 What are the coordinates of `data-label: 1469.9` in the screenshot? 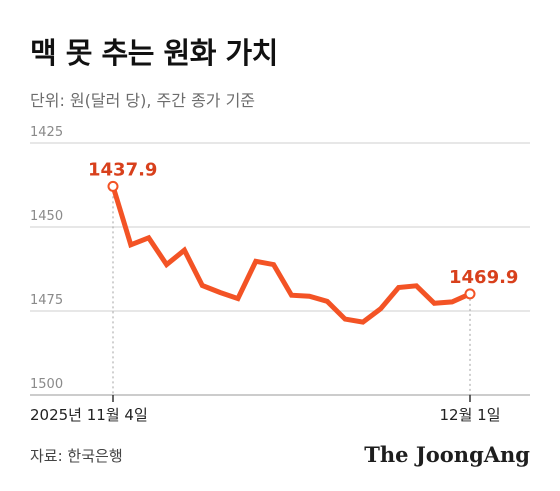 It's located at (483, 277).